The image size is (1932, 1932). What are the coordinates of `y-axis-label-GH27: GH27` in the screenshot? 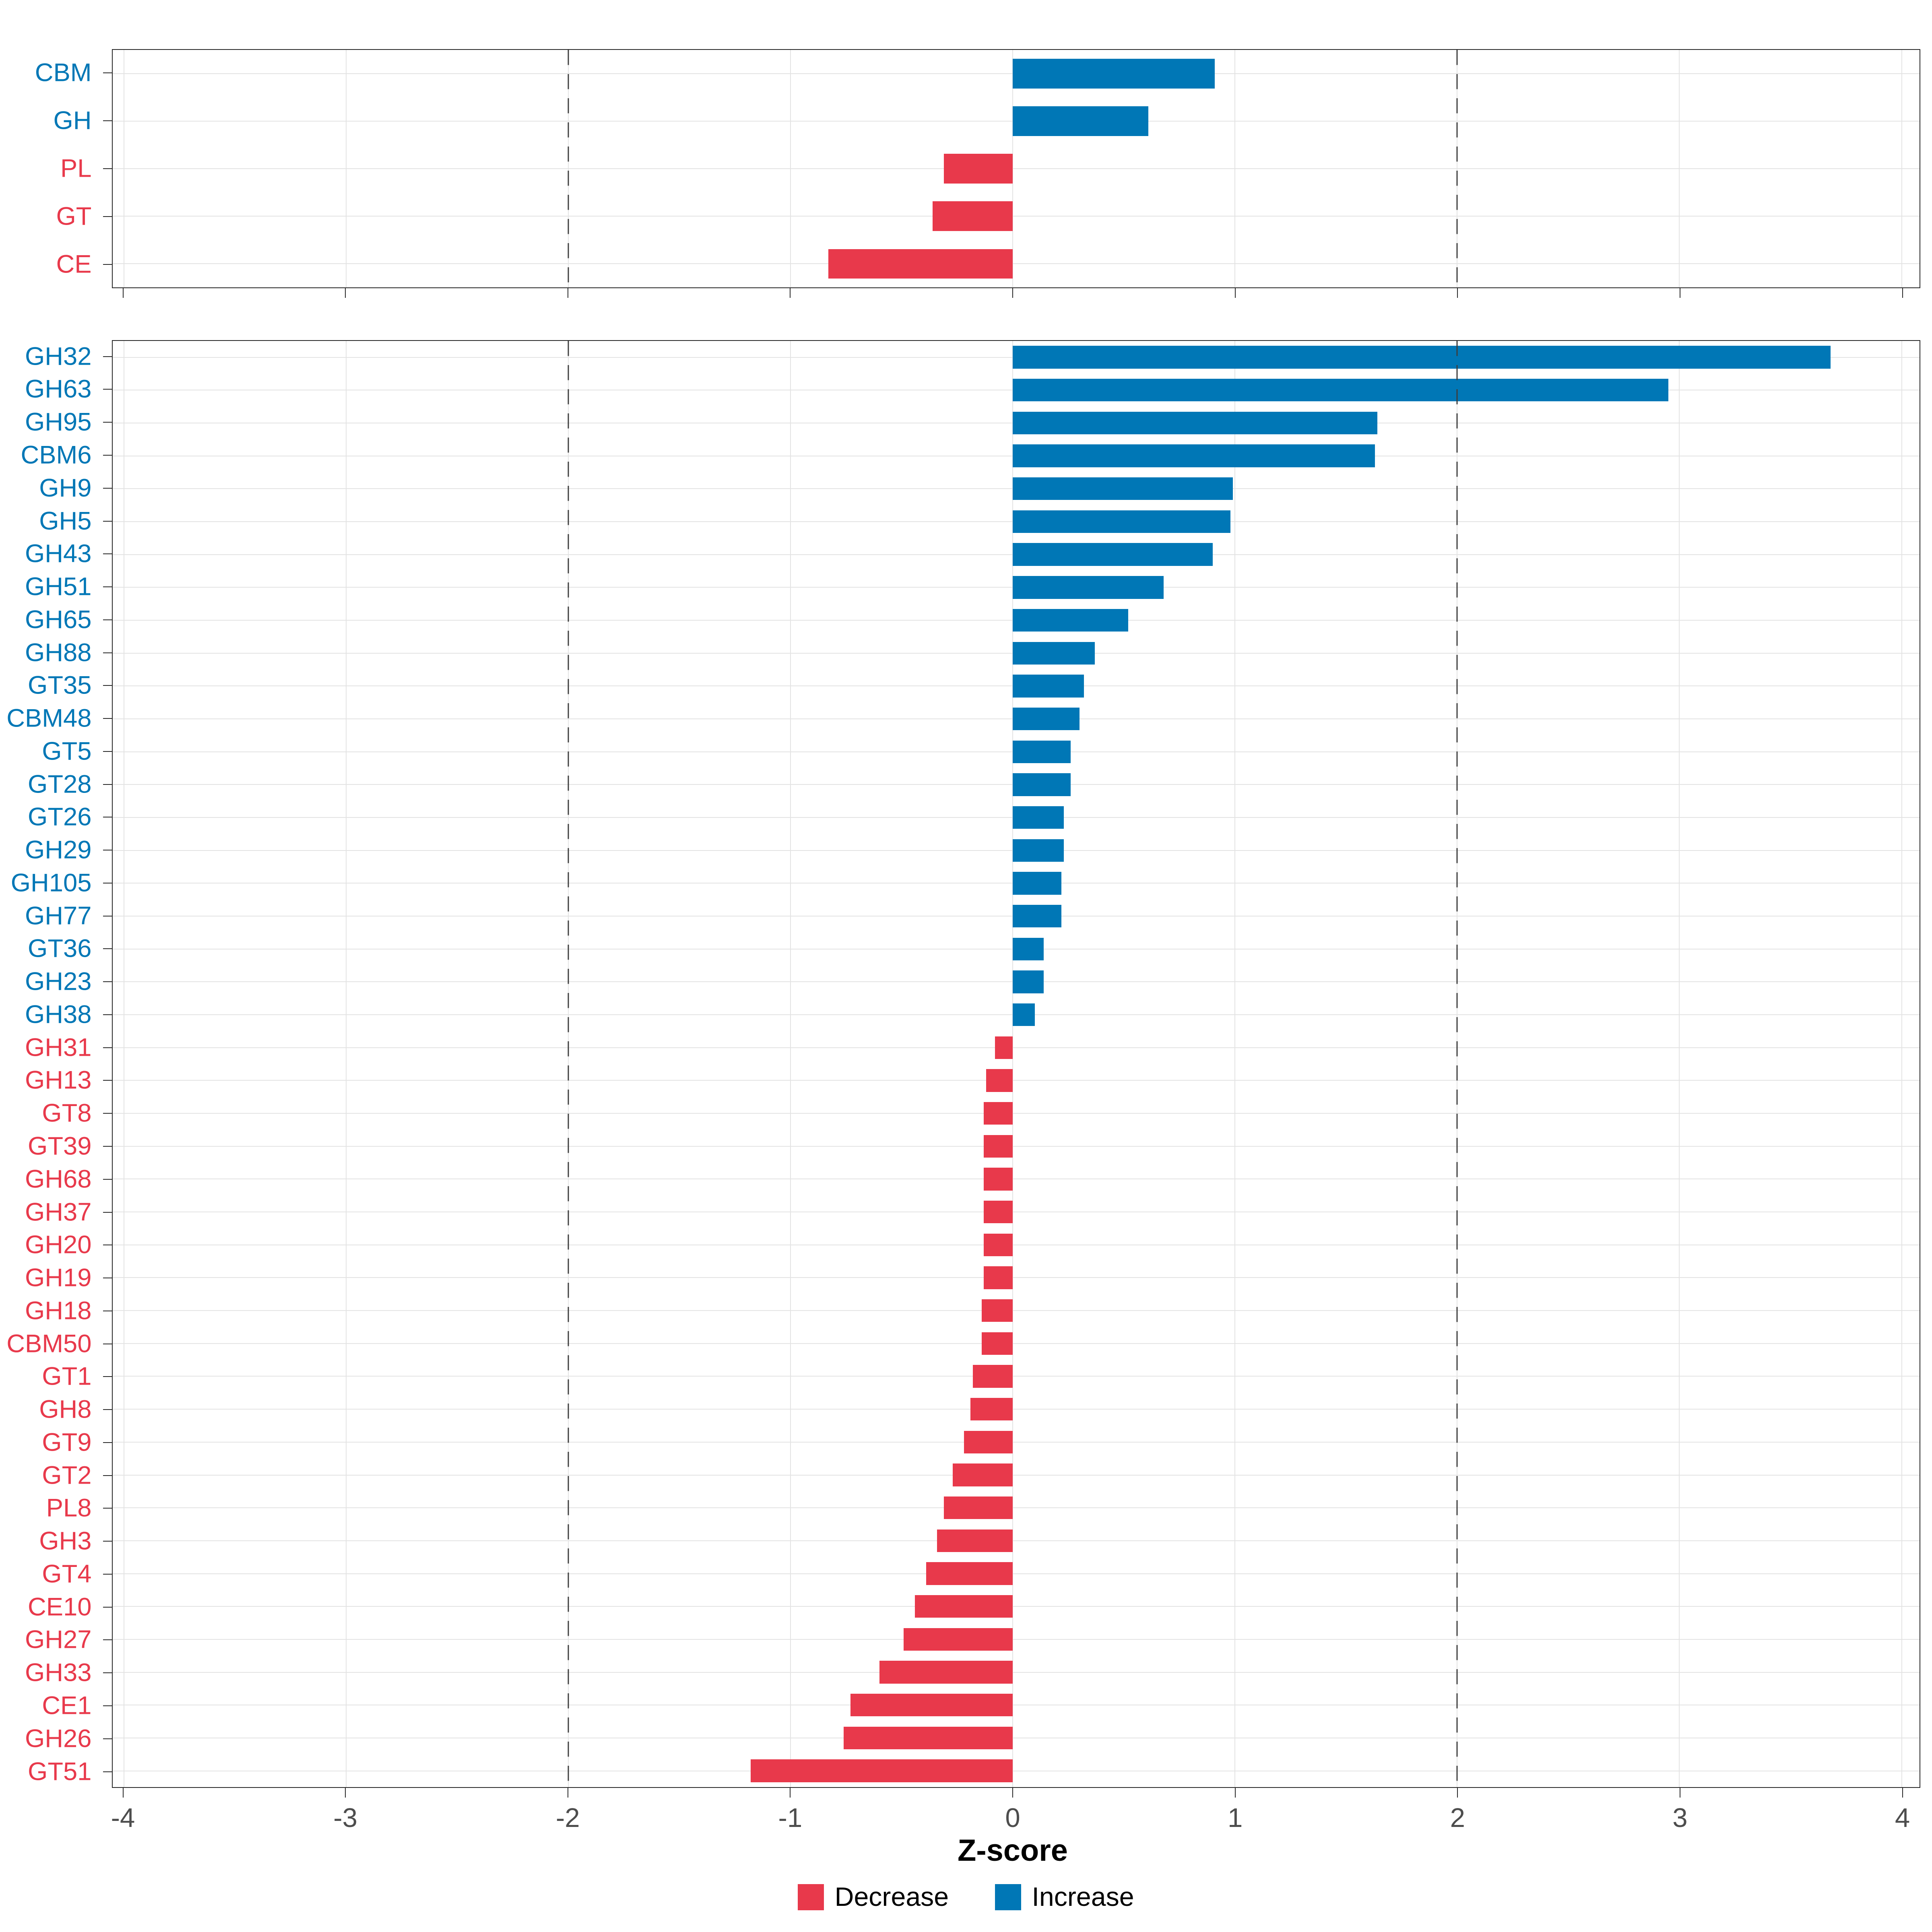 It's located at (58, 1639).